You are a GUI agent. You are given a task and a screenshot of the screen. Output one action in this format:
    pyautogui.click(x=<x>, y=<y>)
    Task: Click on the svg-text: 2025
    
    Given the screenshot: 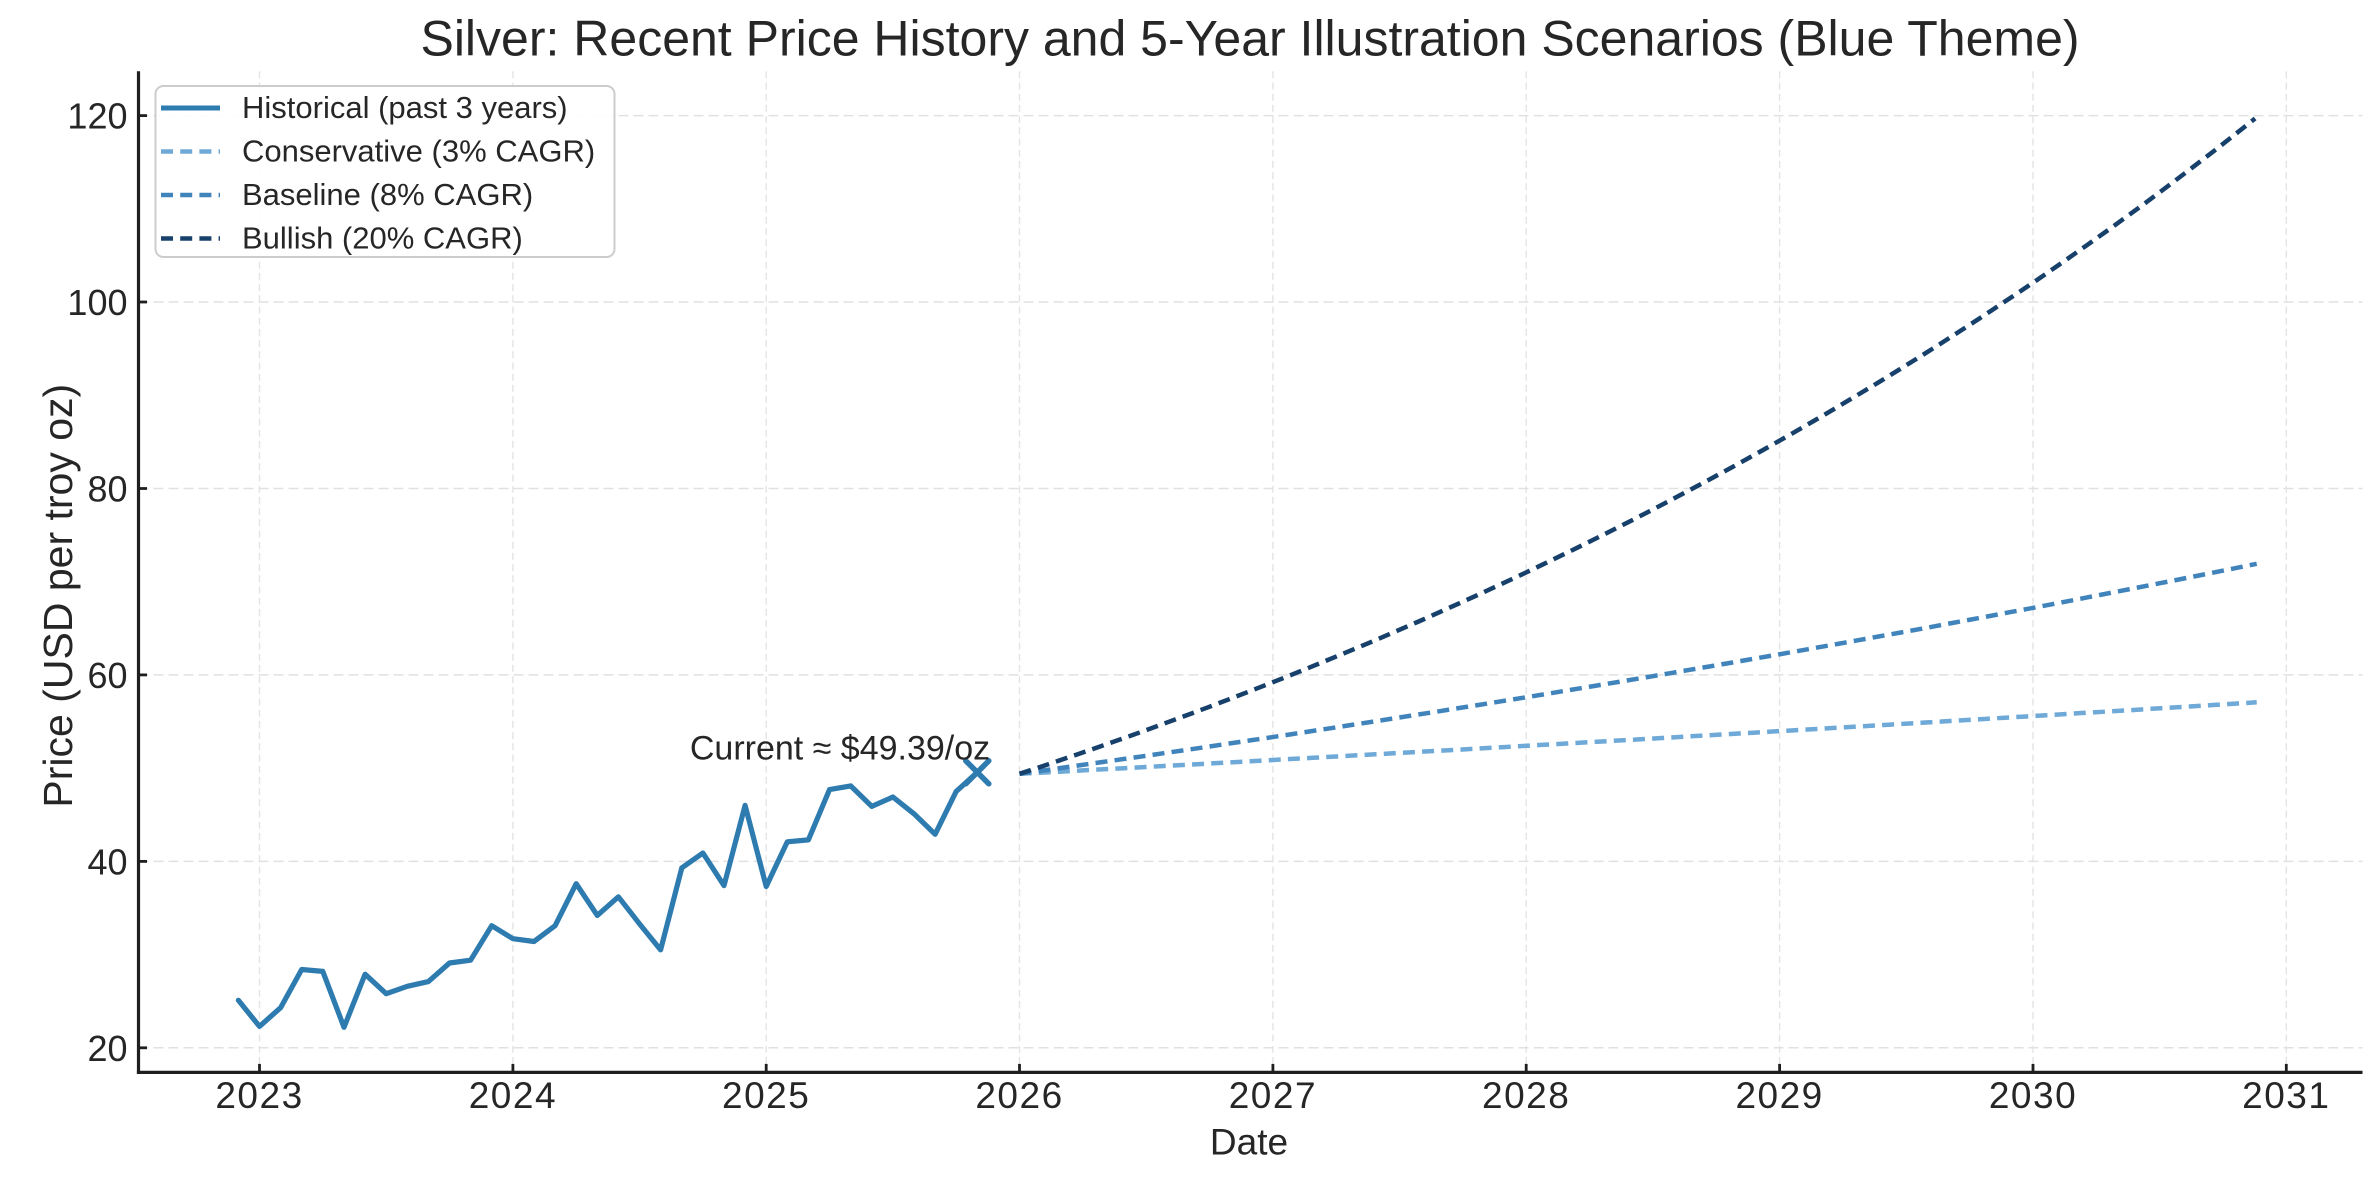 What is the action you would take?
    pyautogui.click(x=766, y=1095)
    